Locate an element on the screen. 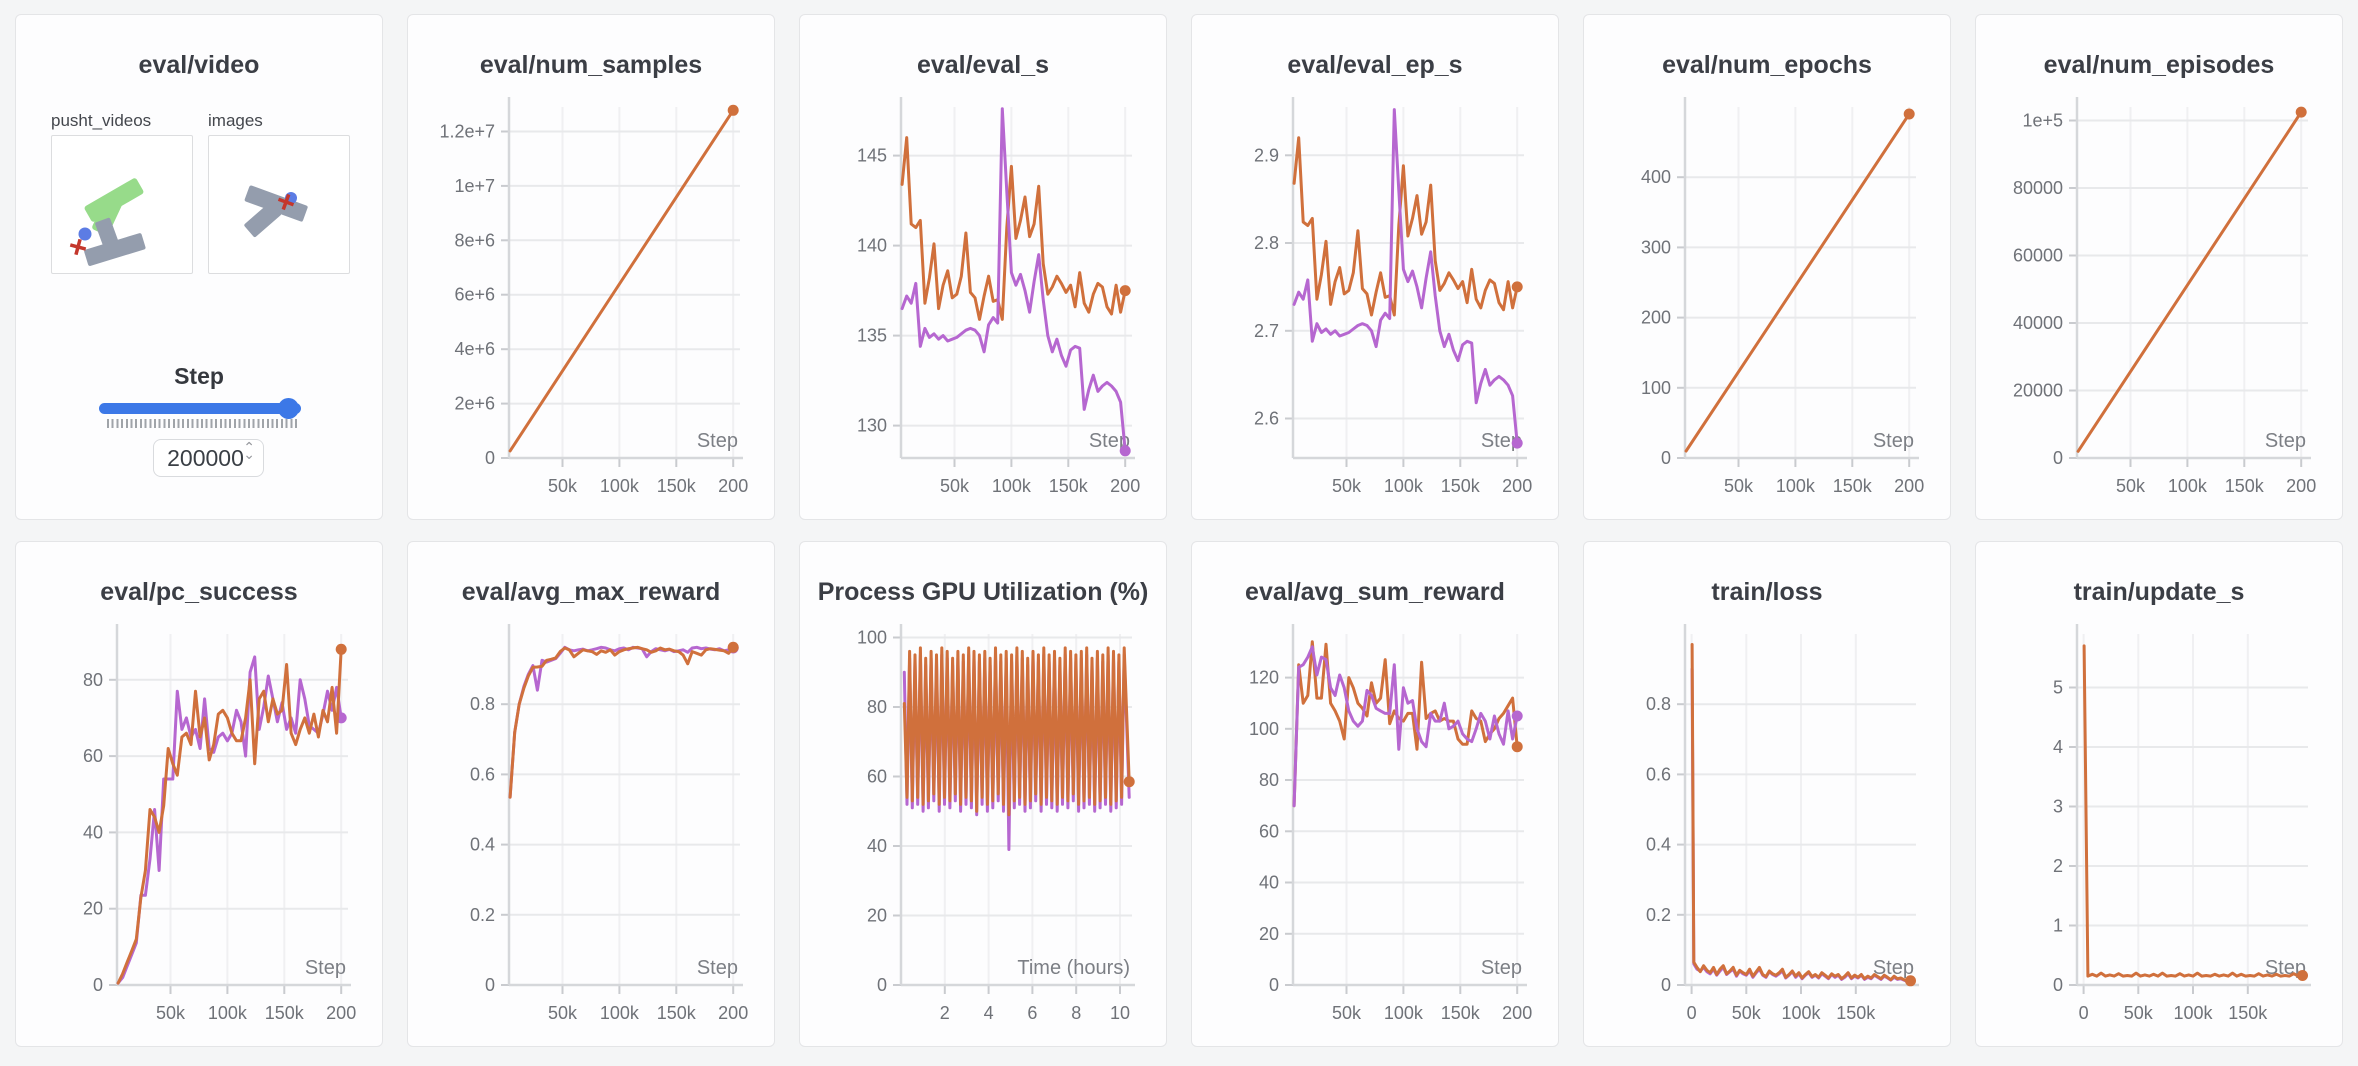 This screenshot has width=2358, height=1066. panel-title: train/update_s is located at coordinates (2159, 592).